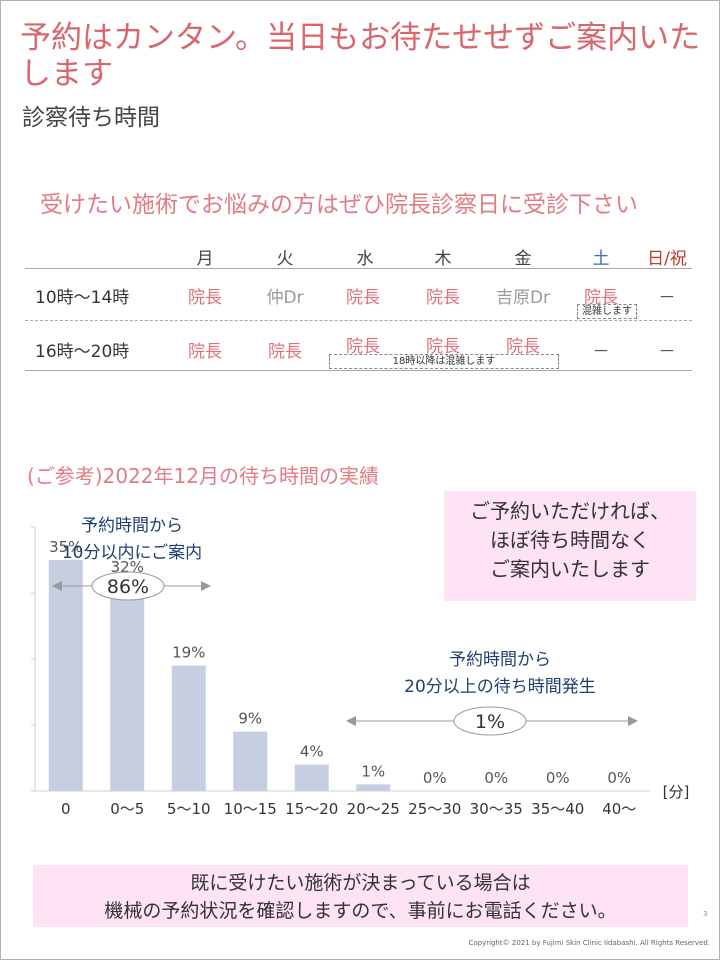  What do you see at coordinates (127, 567) in the screenshot?
I see `bar-value-label: 32%` at bounding box center [127, 567].